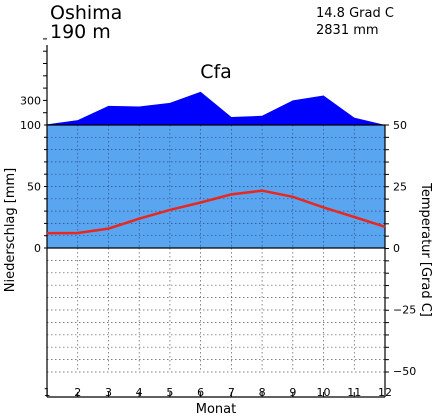 The height and width of the screenshot is (416, 436). Describe the element at coordinates (80, 32) in the screenshot. I see `station-altitude: 190 m` at that location.